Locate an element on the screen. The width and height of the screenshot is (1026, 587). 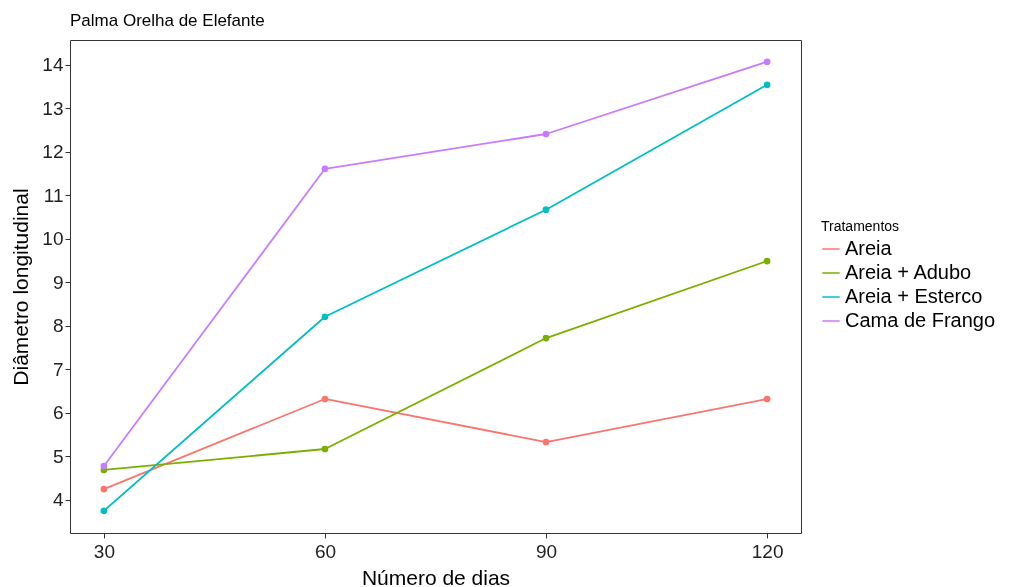
x-tick-label: 120 is located at coordinates (767, 551).